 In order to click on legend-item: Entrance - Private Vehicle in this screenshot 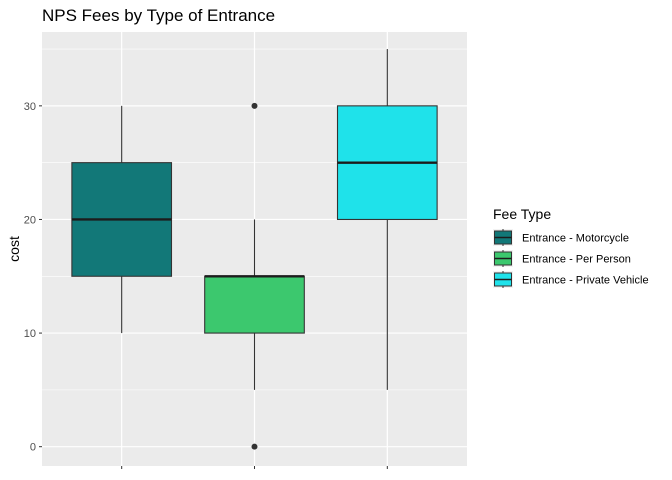, I will do `click(571, 279)`.